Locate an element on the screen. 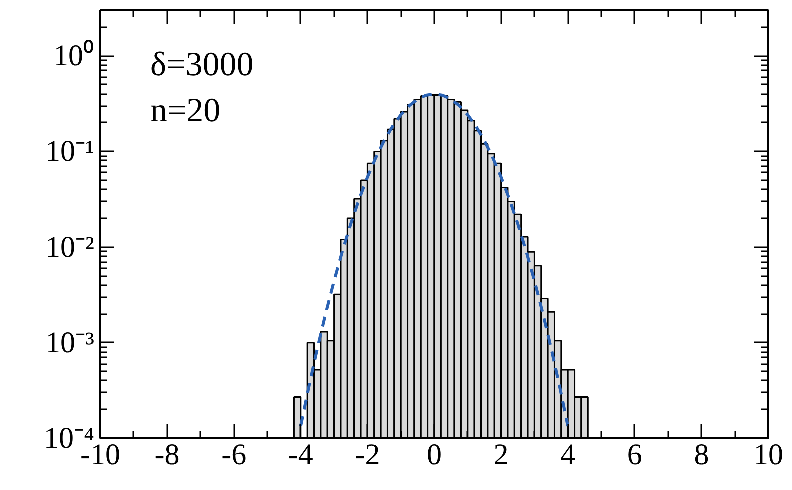  x-tick-label: 4 is located at coordinates (568, 455).